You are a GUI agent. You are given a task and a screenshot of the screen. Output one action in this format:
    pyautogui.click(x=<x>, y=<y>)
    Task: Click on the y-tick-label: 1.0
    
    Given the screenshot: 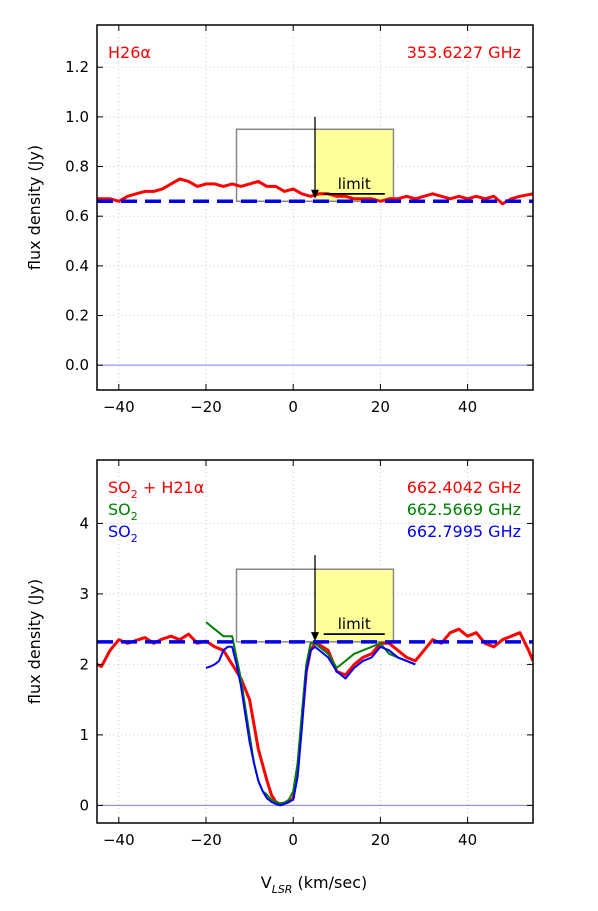 What is the action you would take?
    pyautogui.click(x=77, y=117)
    